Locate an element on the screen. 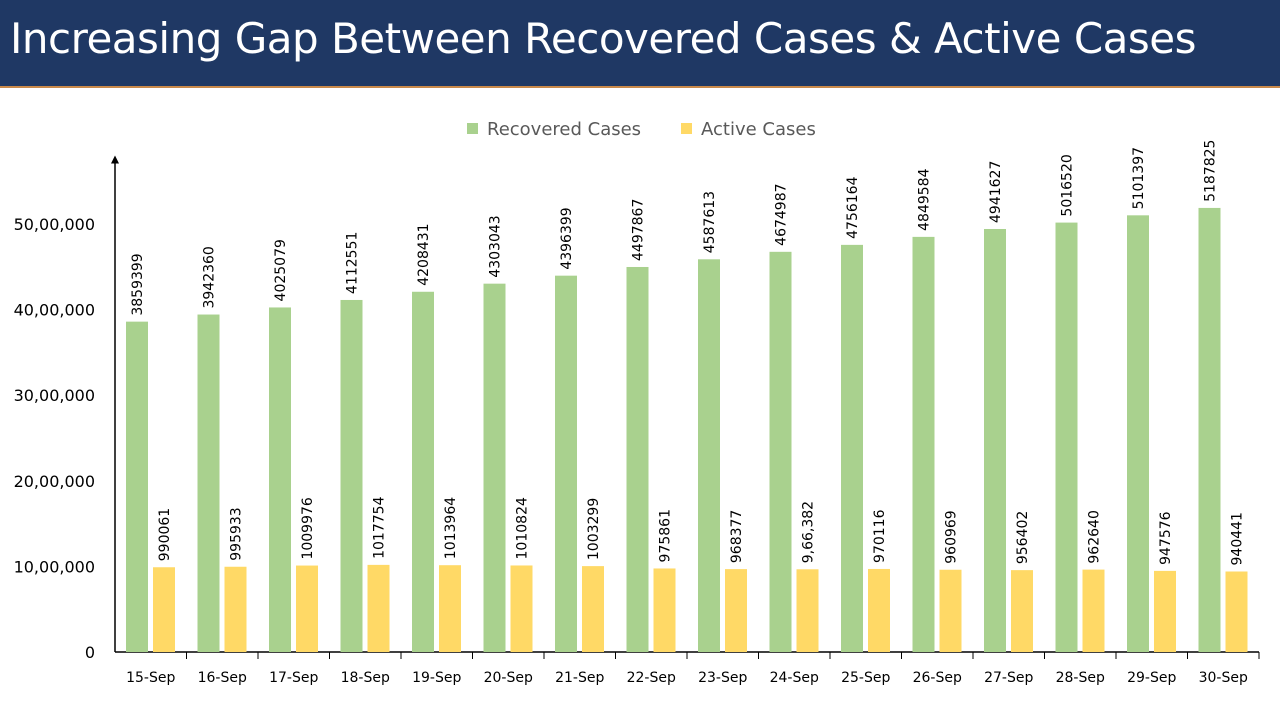 Image resolution: width=1280 pixels, height=719 pixels. x-tick-label: 15-Sep is located at coordinates (150, 678).